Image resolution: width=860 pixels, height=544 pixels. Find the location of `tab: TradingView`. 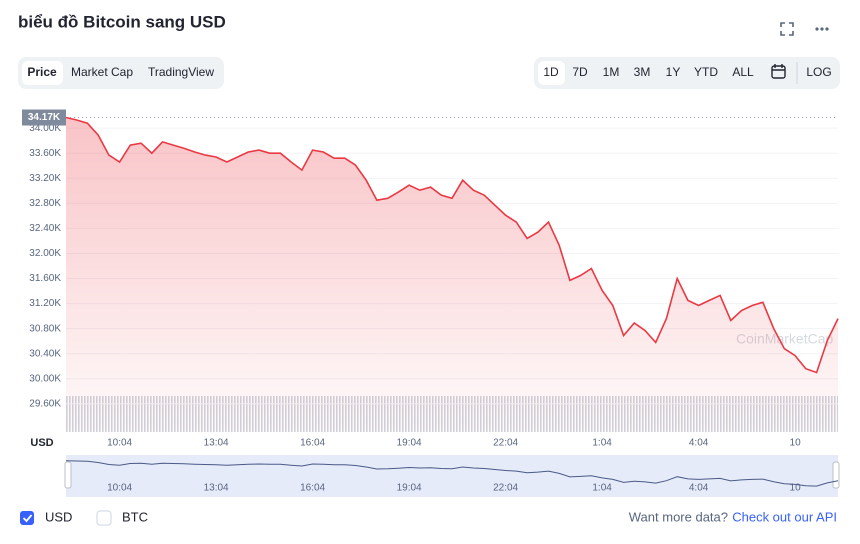

tab: TradingView is located at coordinates (181, 72).